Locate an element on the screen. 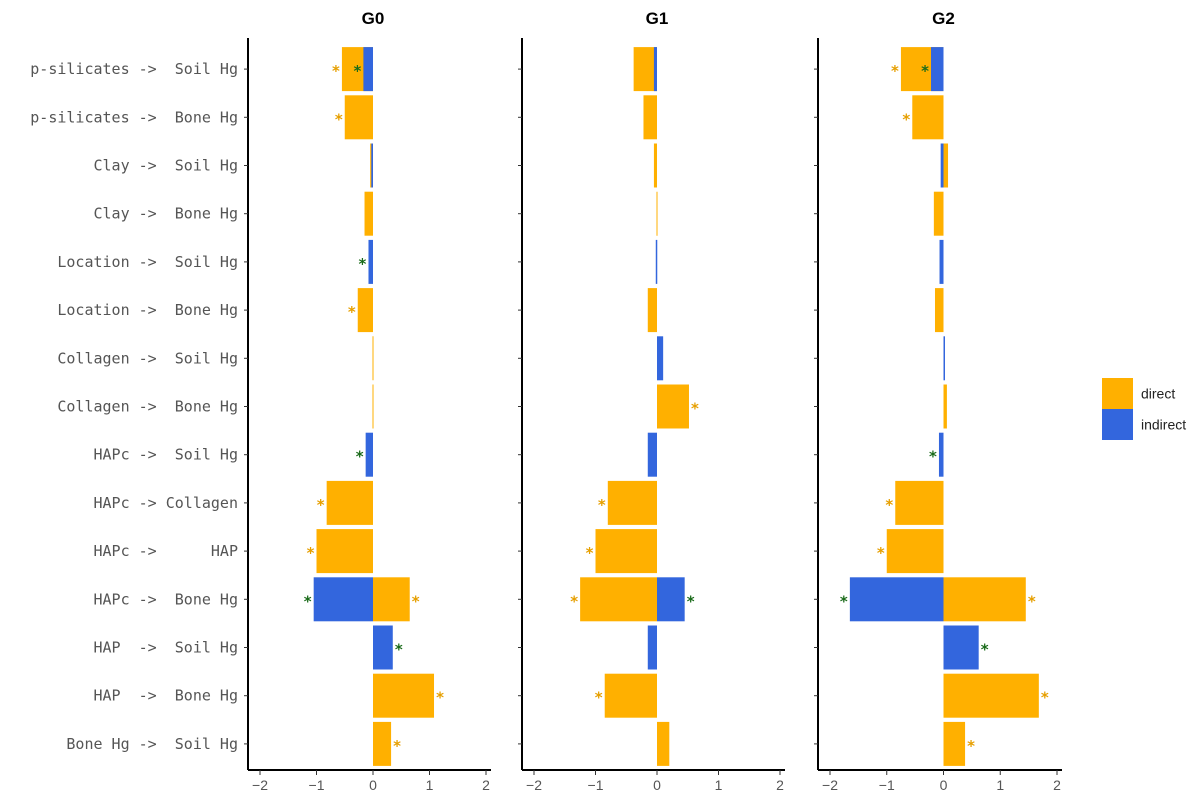 This screenshot has height=800, width=1200. category-label: Bone Hg -> Soil Hg is located at coordinates (152, 744).